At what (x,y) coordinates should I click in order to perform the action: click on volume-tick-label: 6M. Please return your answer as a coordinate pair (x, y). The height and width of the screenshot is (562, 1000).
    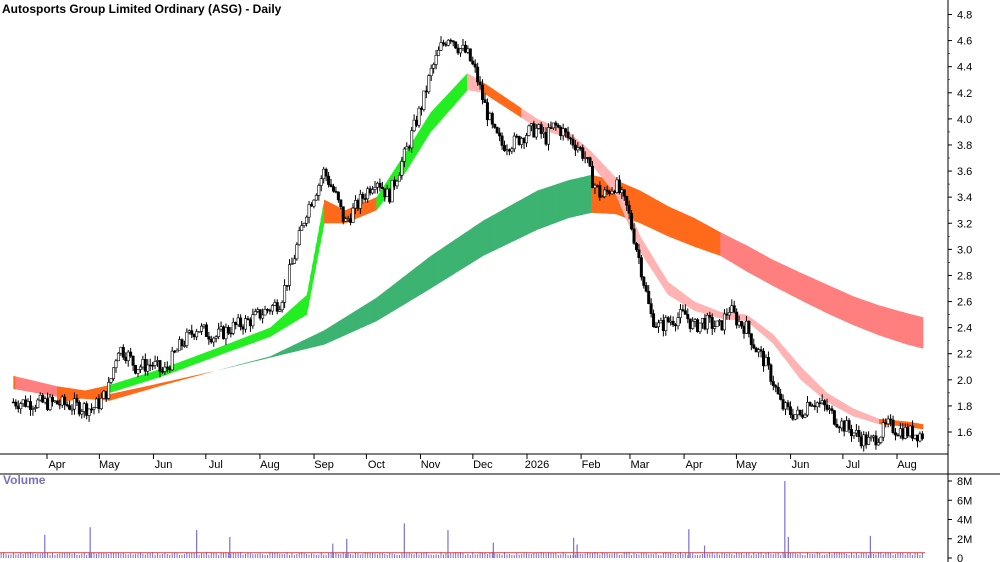
    Looking at the image, I should click on (964, 501).